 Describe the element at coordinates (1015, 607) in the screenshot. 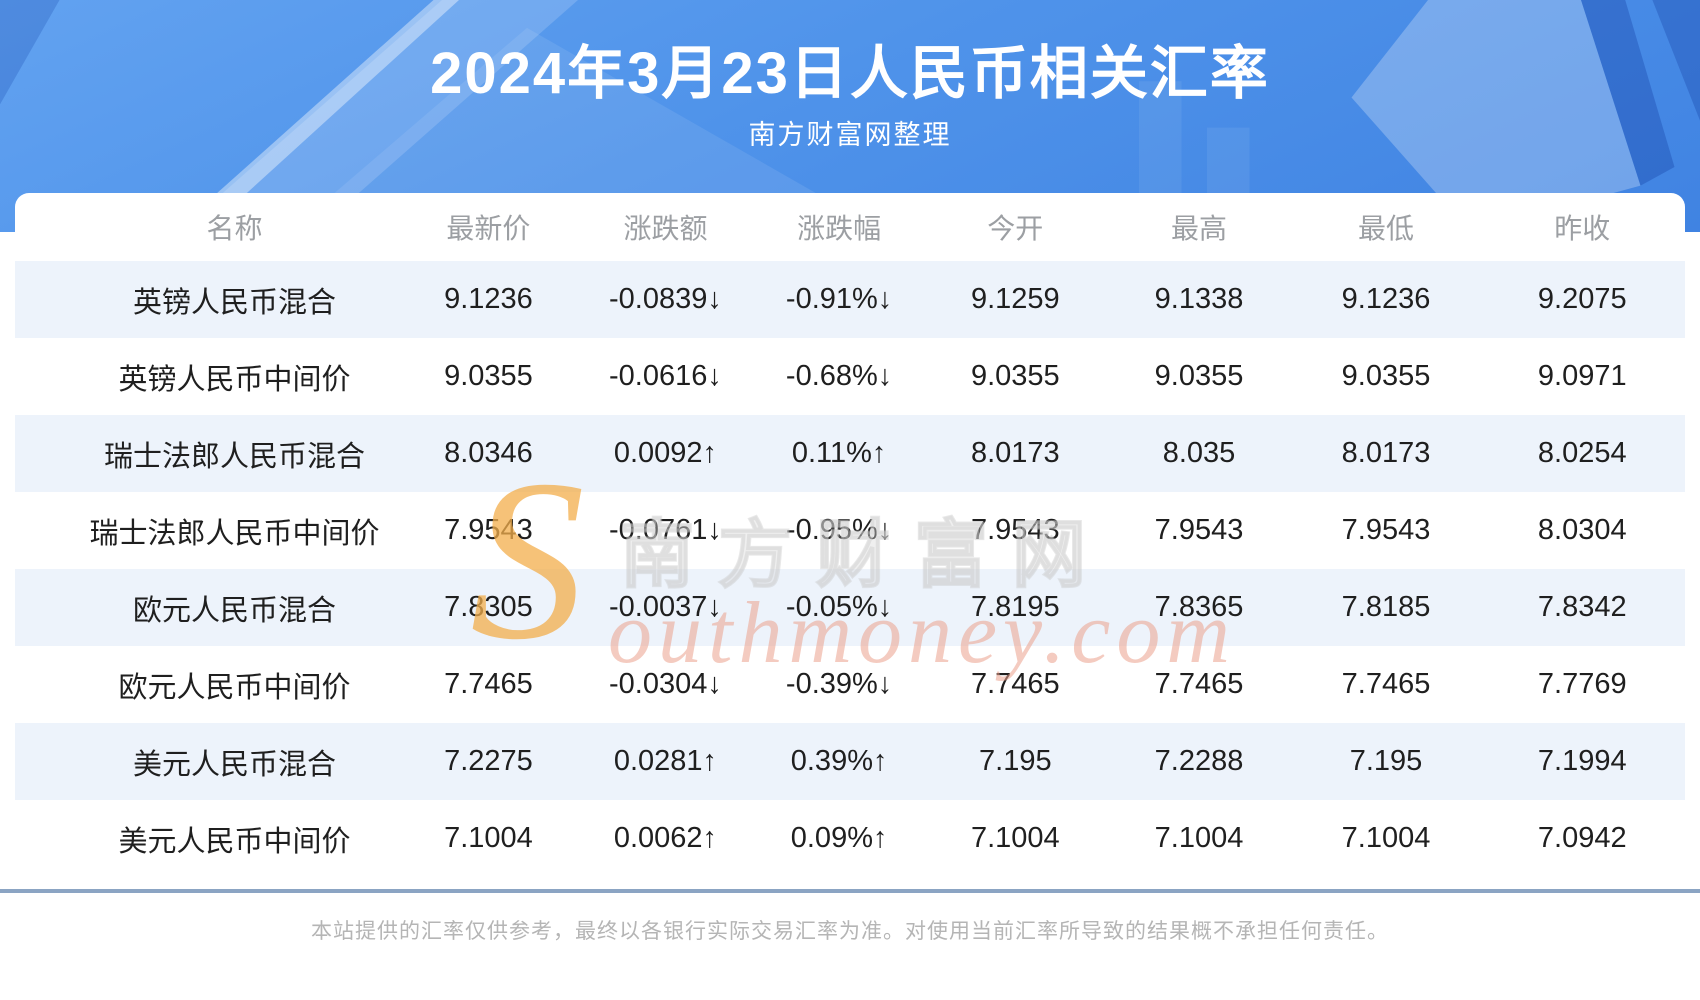

I see `open-price: 7.8195` at that location.